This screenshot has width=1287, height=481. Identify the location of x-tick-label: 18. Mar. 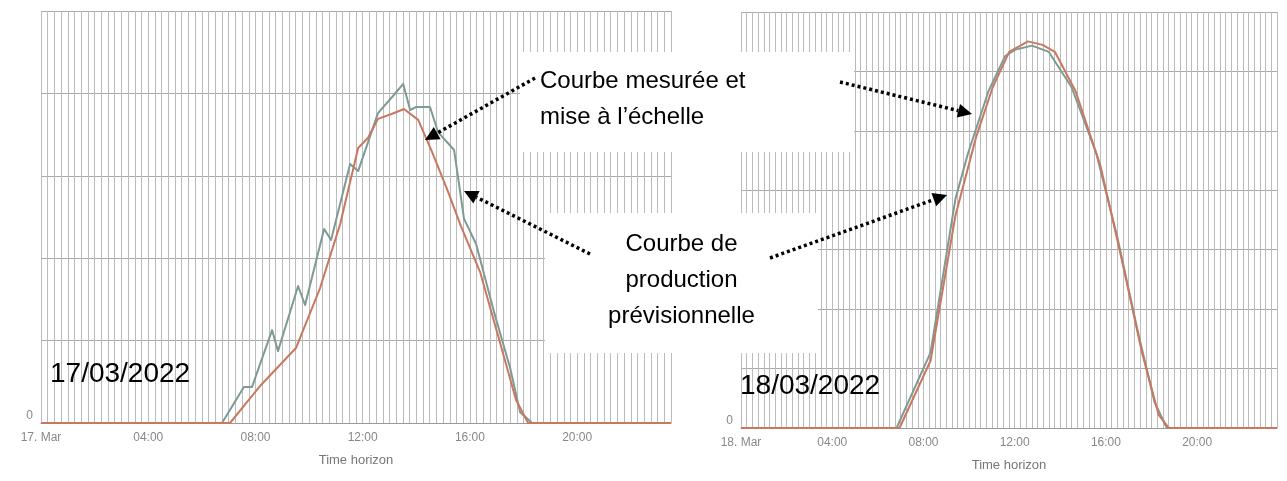
(741, 442).